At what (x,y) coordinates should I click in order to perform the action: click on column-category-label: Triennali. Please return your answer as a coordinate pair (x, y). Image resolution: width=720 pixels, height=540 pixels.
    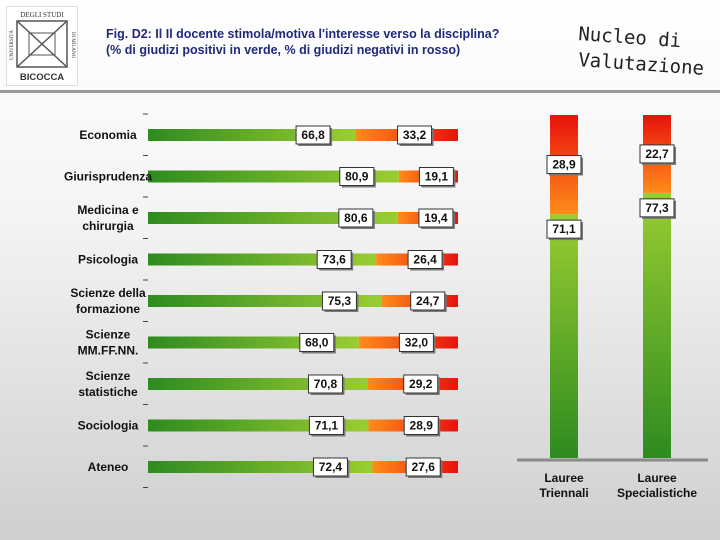
    Looking at the image, I should click on (563, 493).